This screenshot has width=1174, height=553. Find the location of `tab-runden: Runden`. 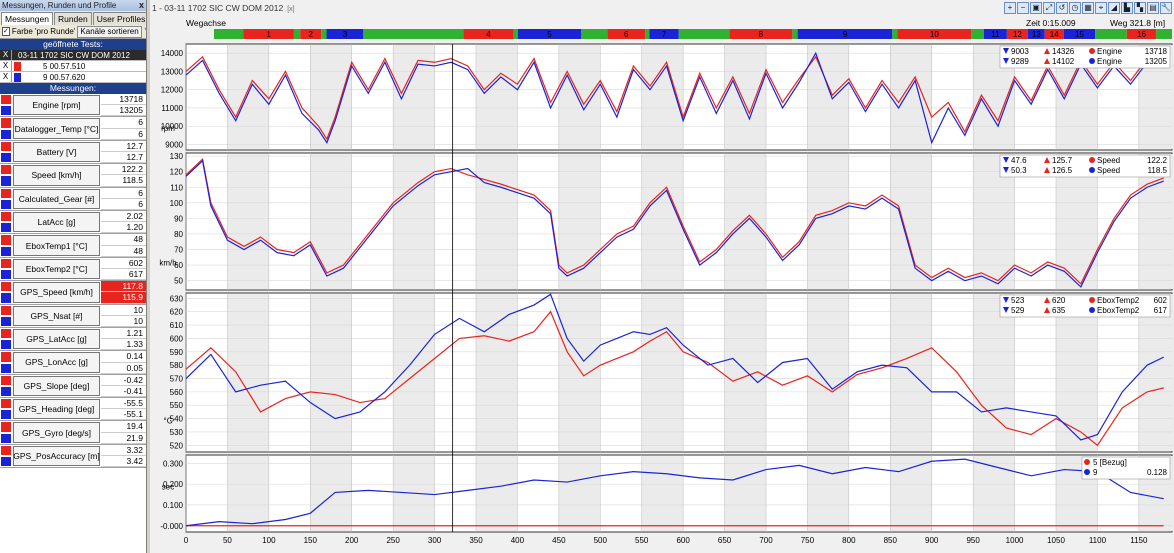

tab-runden: Runden is located at coordinates (72, 18).